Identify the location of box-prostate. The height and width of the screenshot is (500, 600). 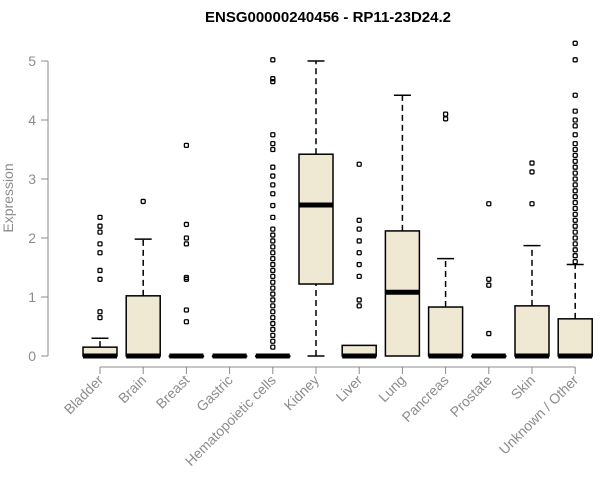
(489, 280).